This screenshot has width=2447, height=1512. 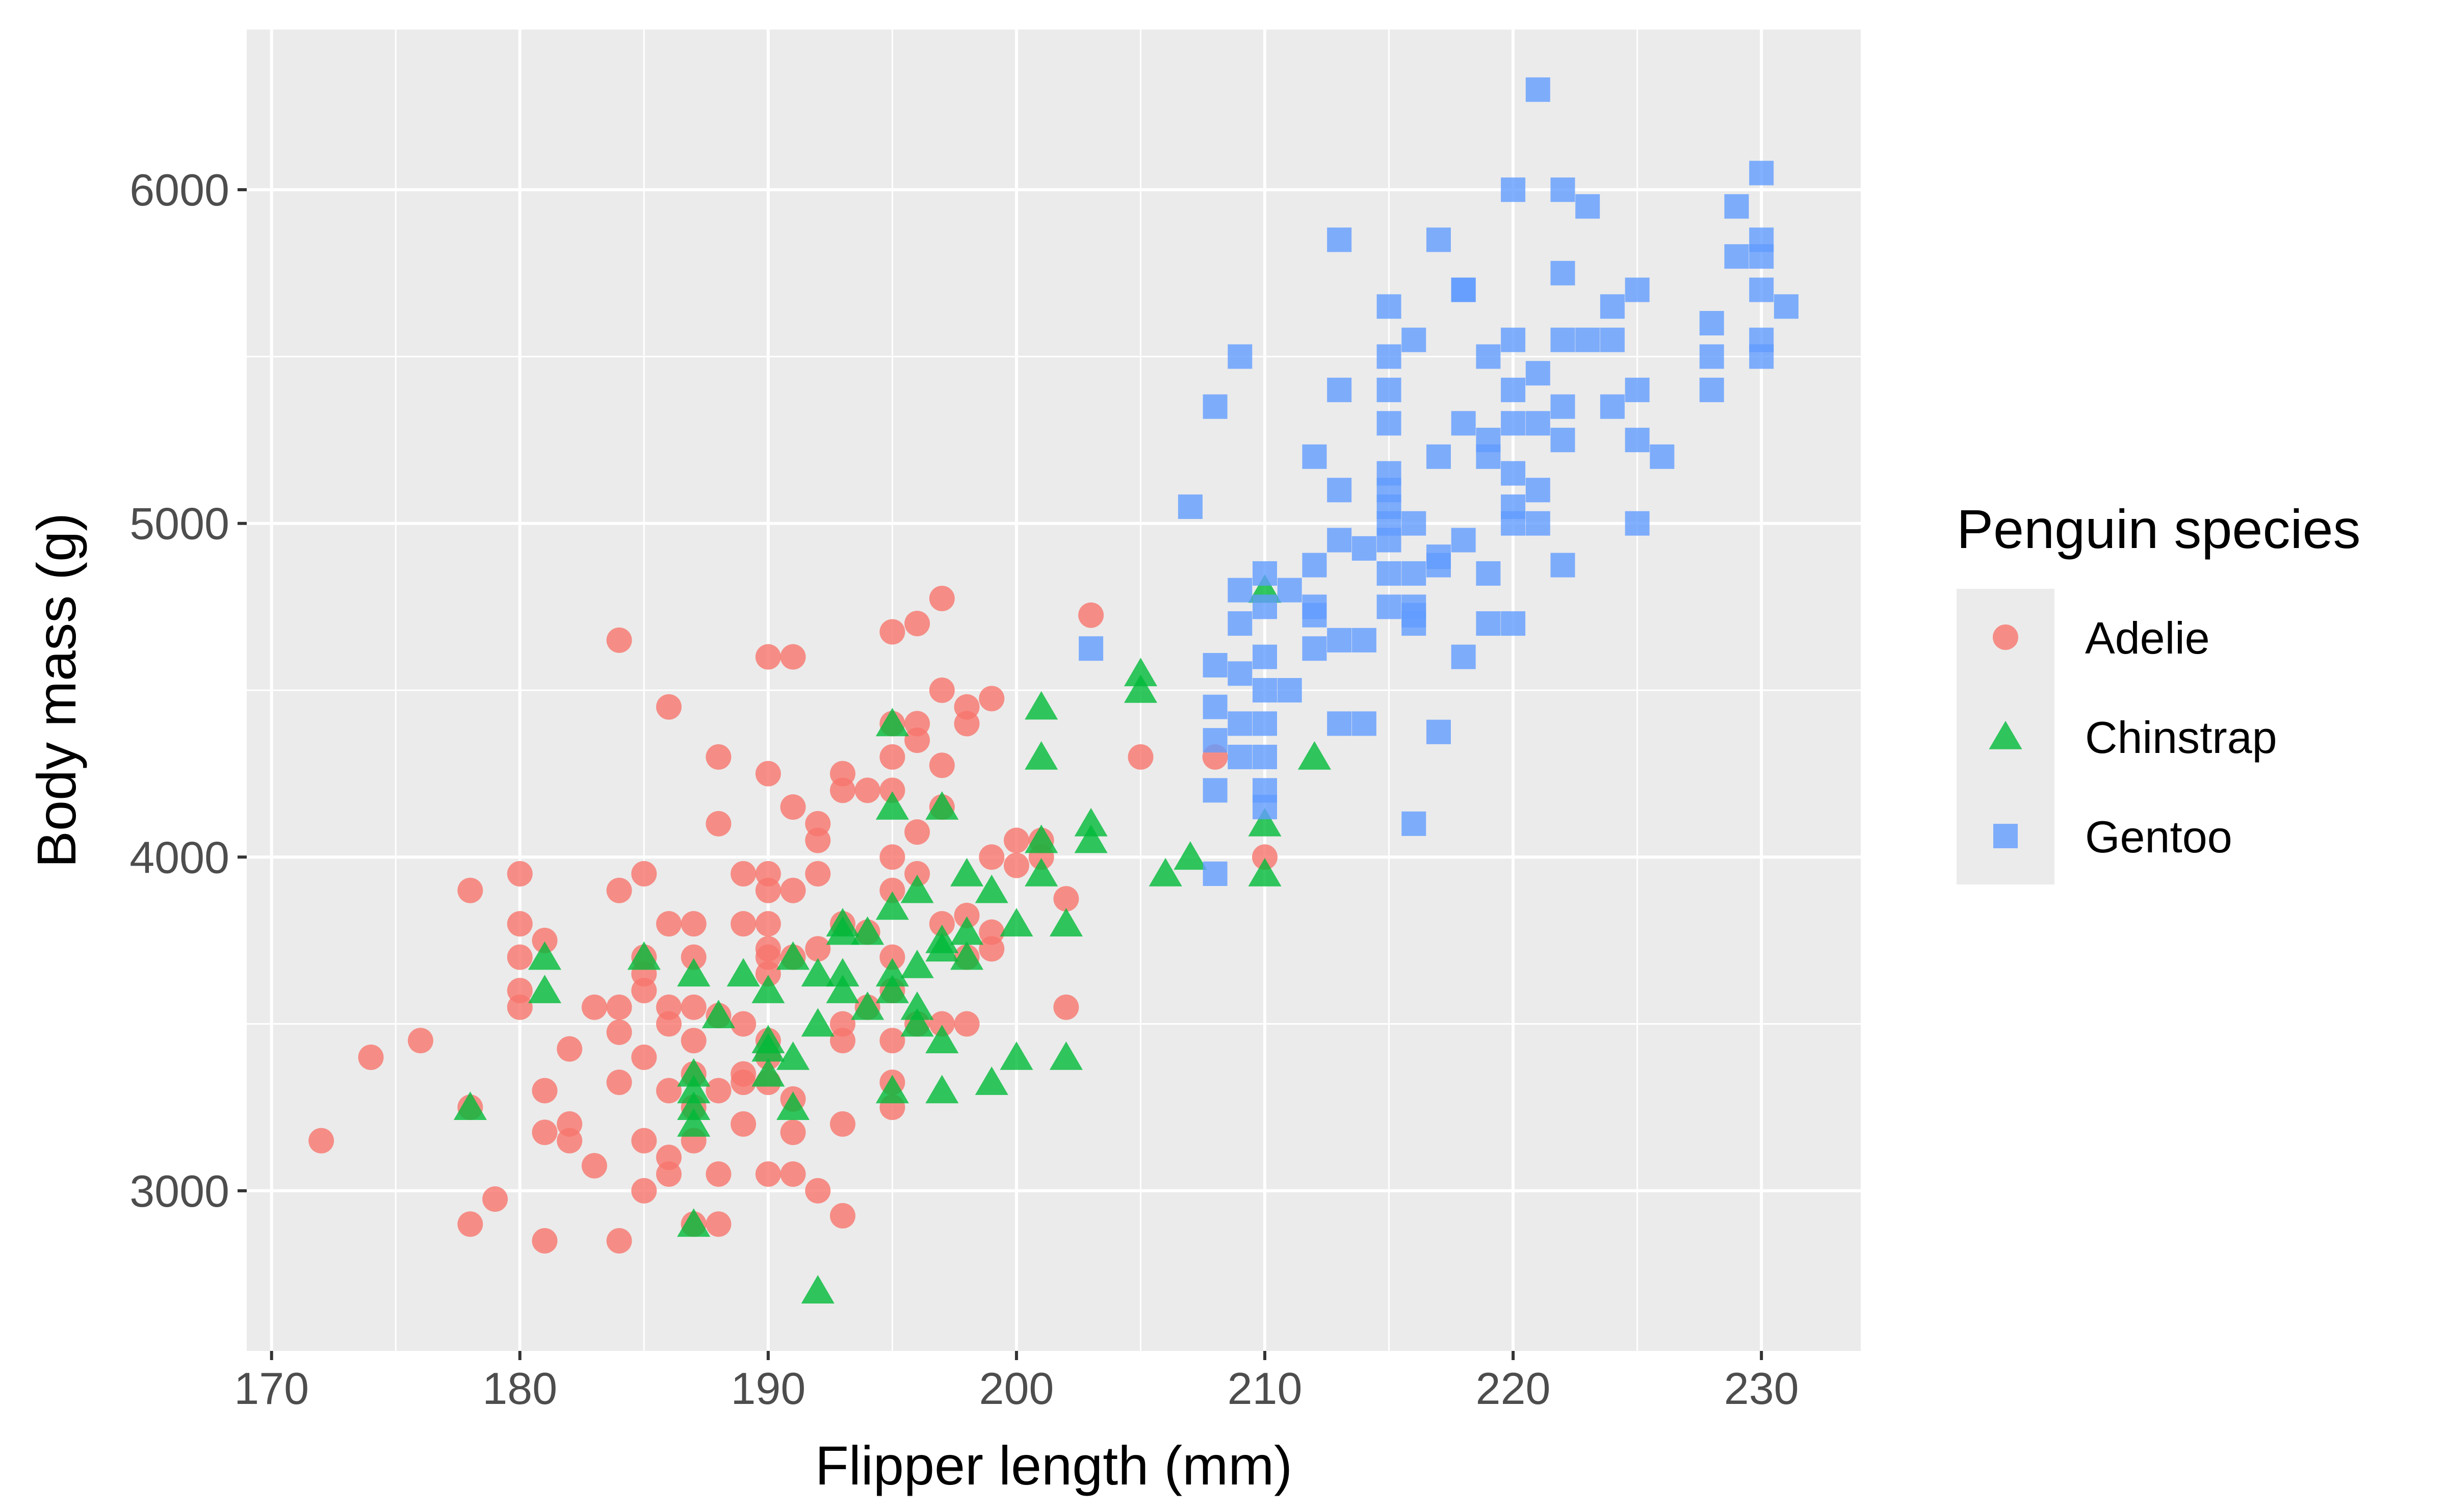 What do you see at coordinates (56, 690) in the screenshot?
I see `y-axis-title: Body mass (g)` at bounding box center [56, 690].